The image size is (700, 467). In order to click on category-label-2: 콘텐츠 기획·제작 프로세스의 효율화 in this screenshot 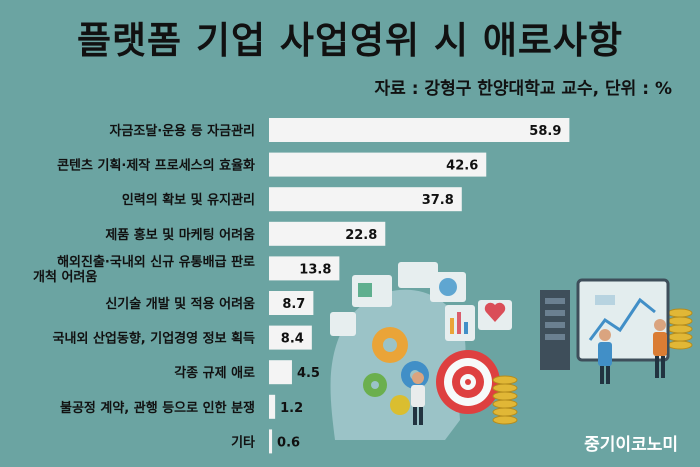, I will do `click(156, 166)`.